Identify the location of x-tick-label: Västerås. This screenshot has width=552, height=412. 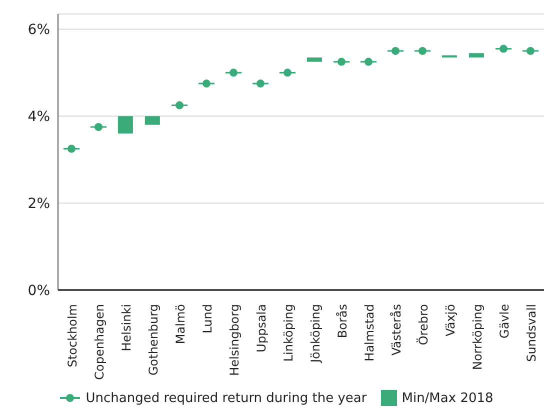
(397, 330).